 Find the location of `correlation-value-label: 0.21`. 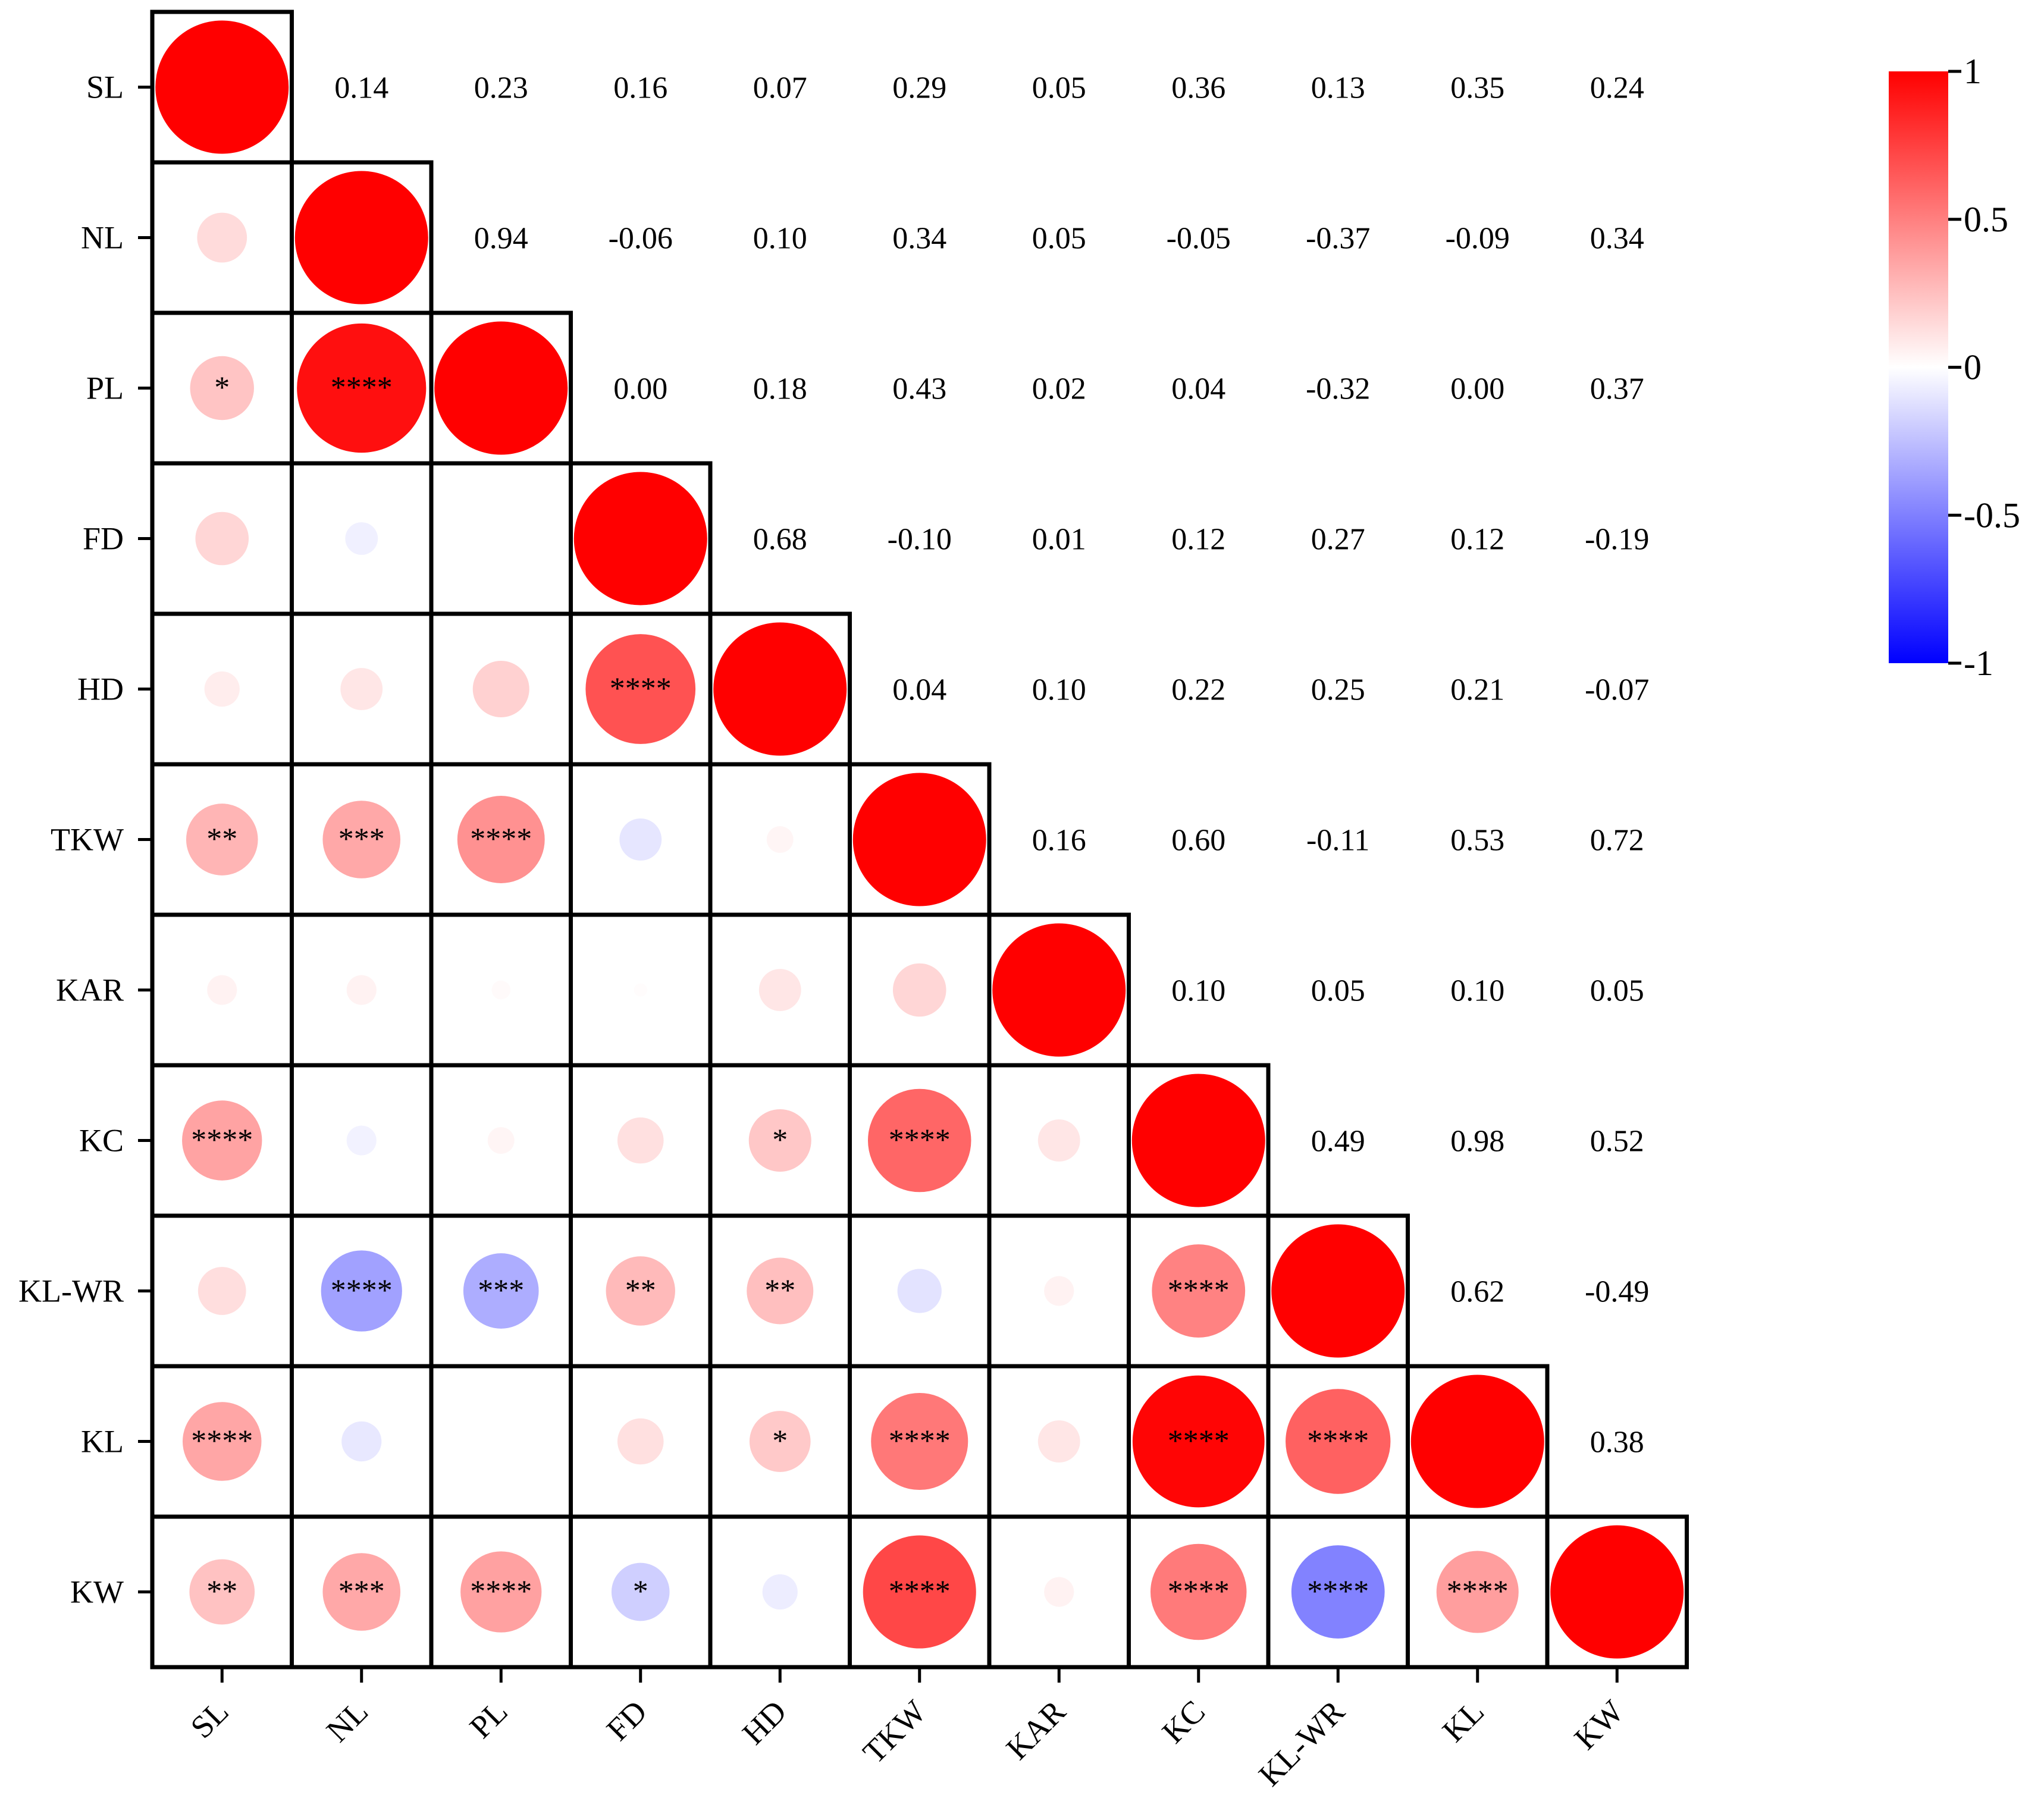

correlation-value-label: 0.21 is located at coordinates (1477, 690).